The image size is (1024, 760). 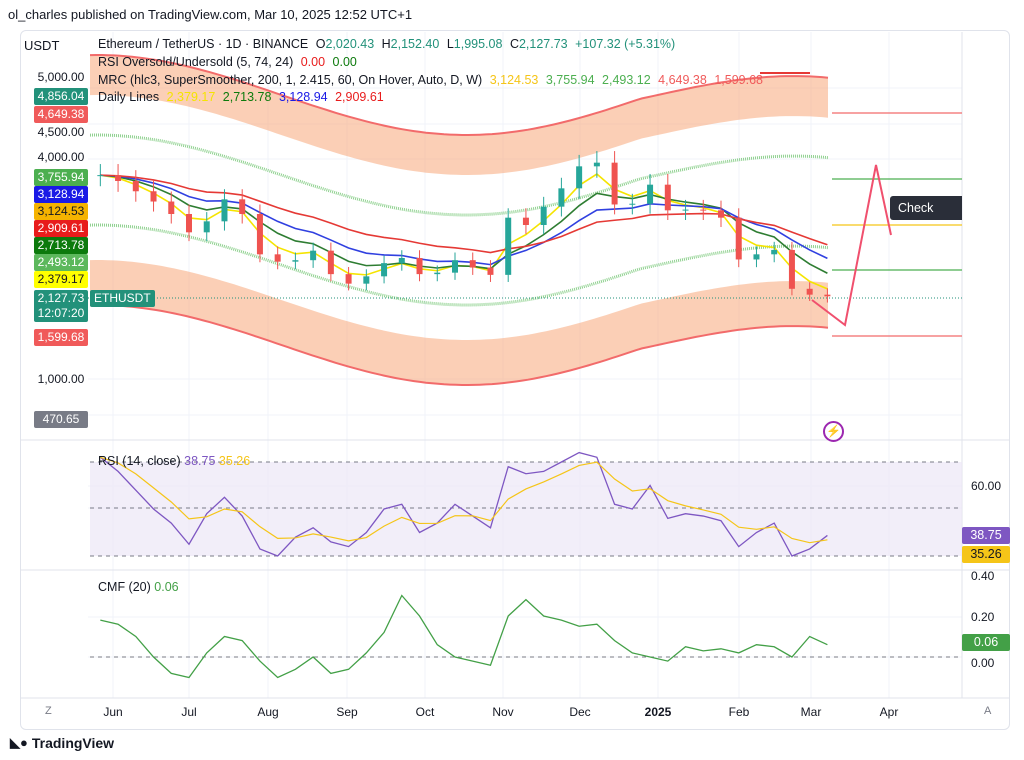 I want to click on current-price-tag: 2,127.73 12:07:20, so click(x=61, y=306).